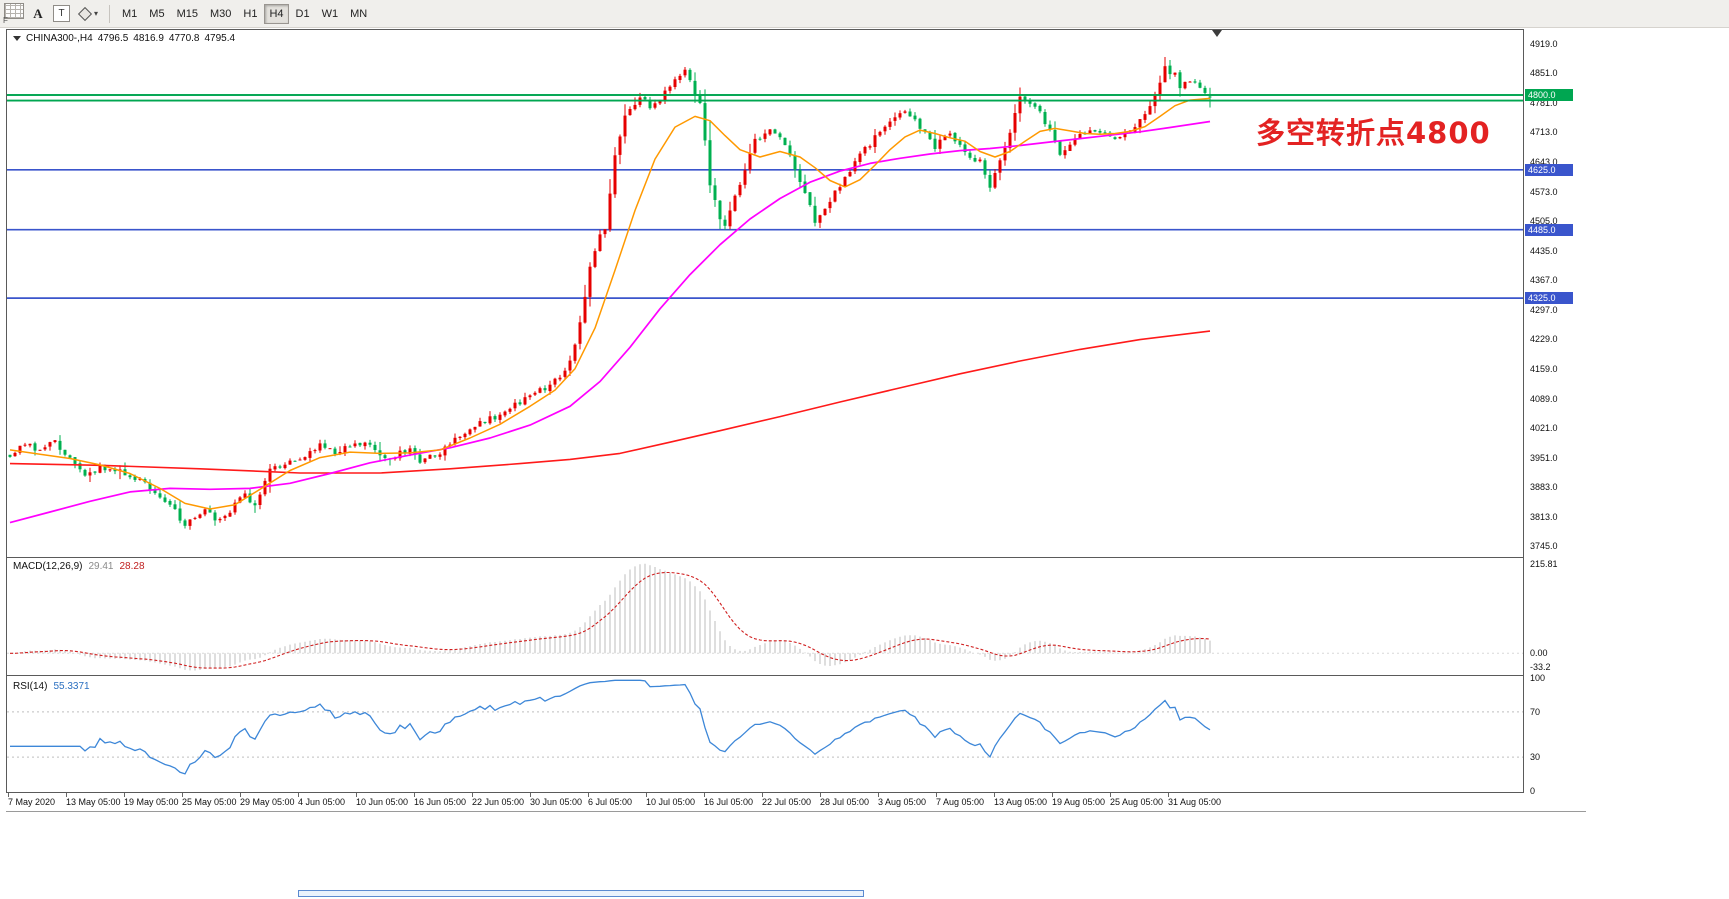 This screenshot has width=1729, height=899. I want to click on price-axis-label: 4919.0, so click(1544, 44).